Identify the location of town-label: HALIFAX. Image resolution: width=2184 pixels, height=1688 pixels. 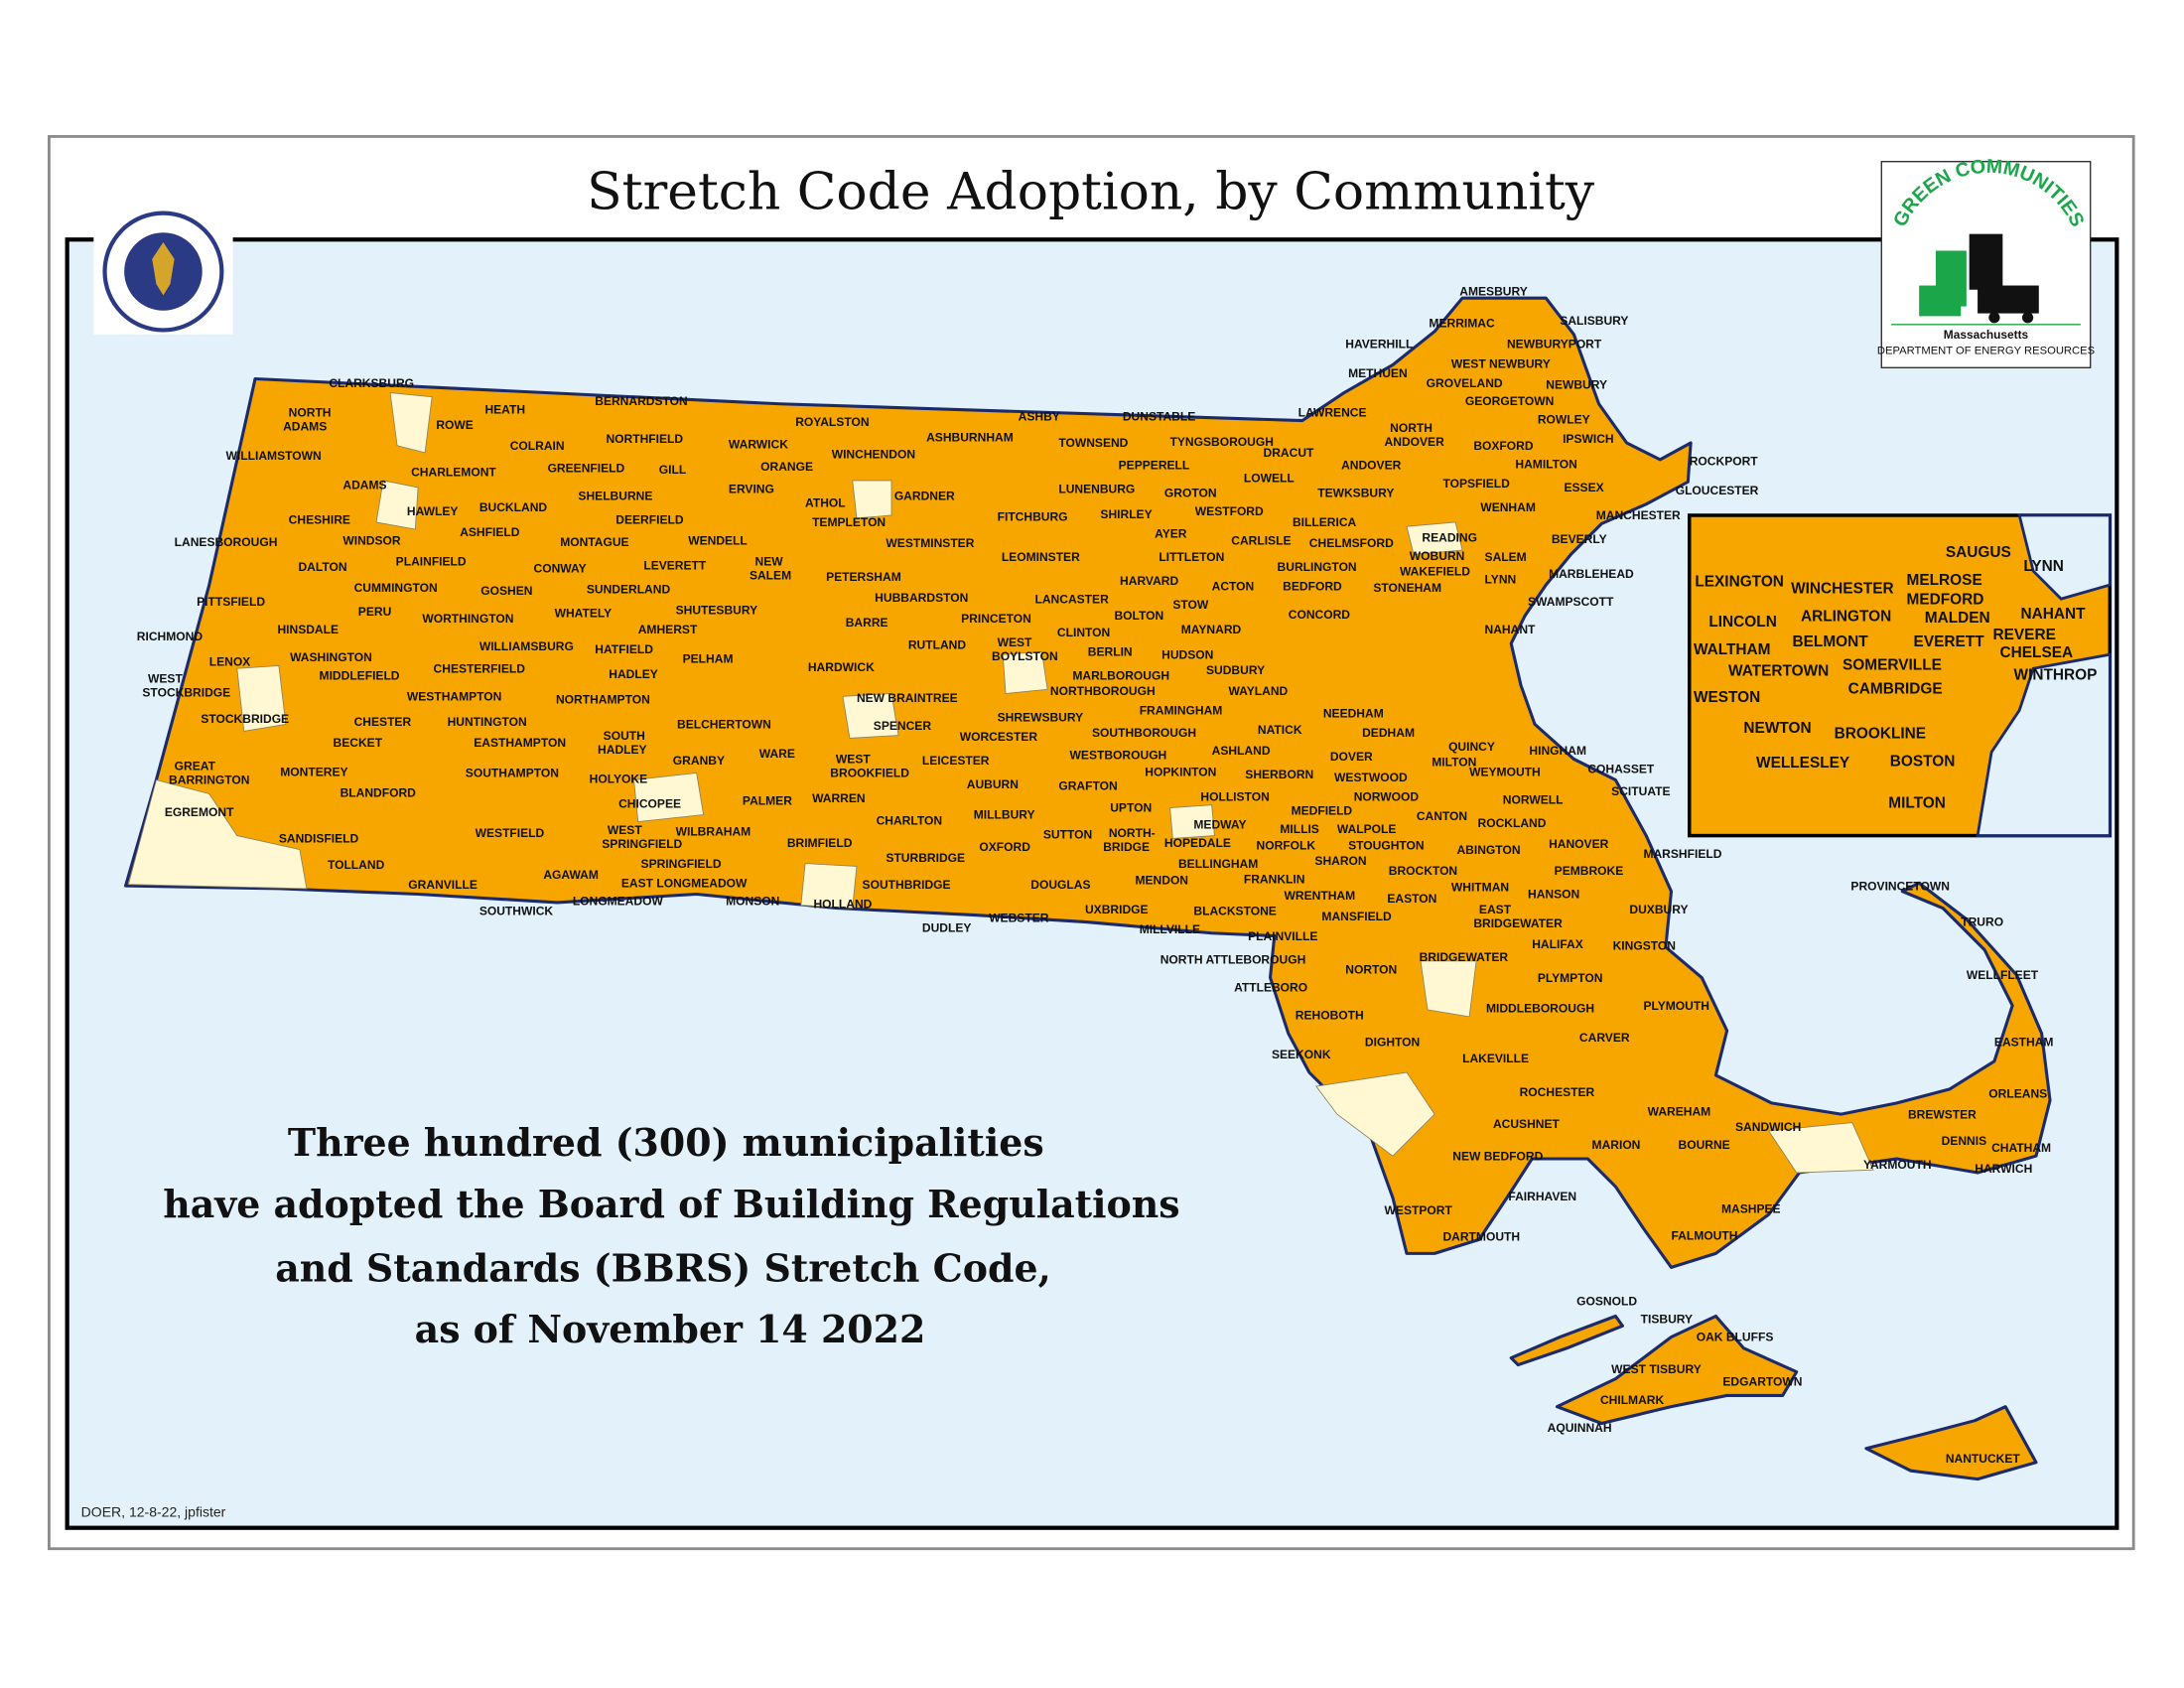
(1557, 944).